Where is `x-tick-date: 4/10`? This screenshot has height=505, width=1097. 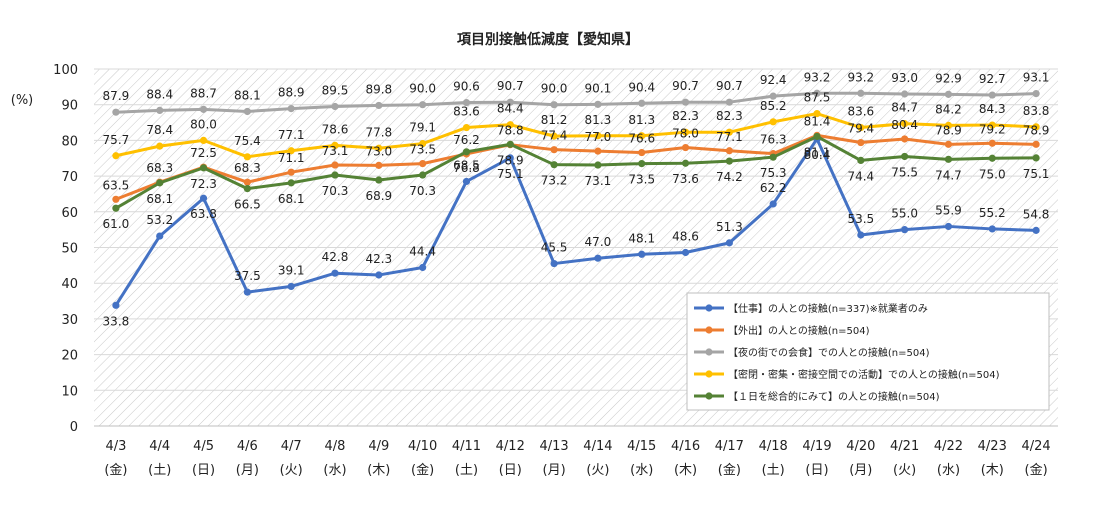
x-tick-date: 4/10 is located at coordinates (422, 446).